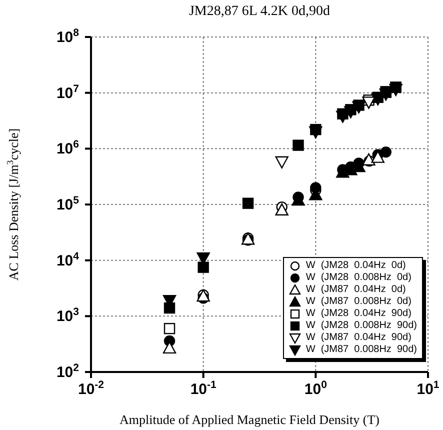 This screenshot has height=430, width=443. Describe the element at coordinates (68, 204) in the screenshot. I see `y-tick-label: 10$^{5}$` at that location.